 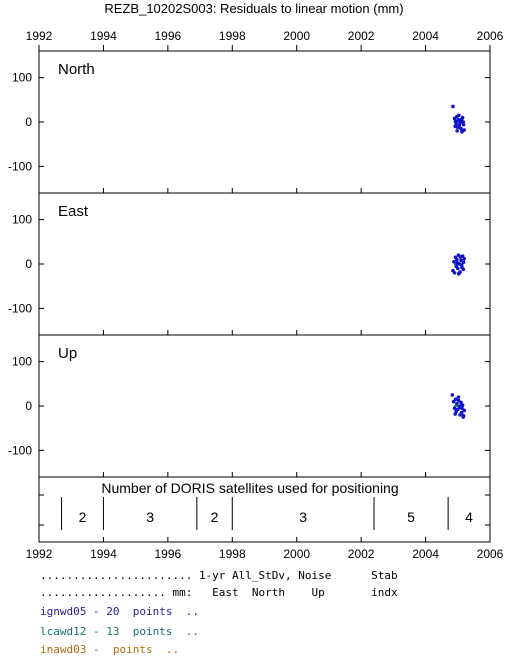 What do you see at coordinates (119, 631) in the screenshot?
I see `legend-line-lcawd12: lcawd12 - 13 points ..` at bounding box center [119, 631].